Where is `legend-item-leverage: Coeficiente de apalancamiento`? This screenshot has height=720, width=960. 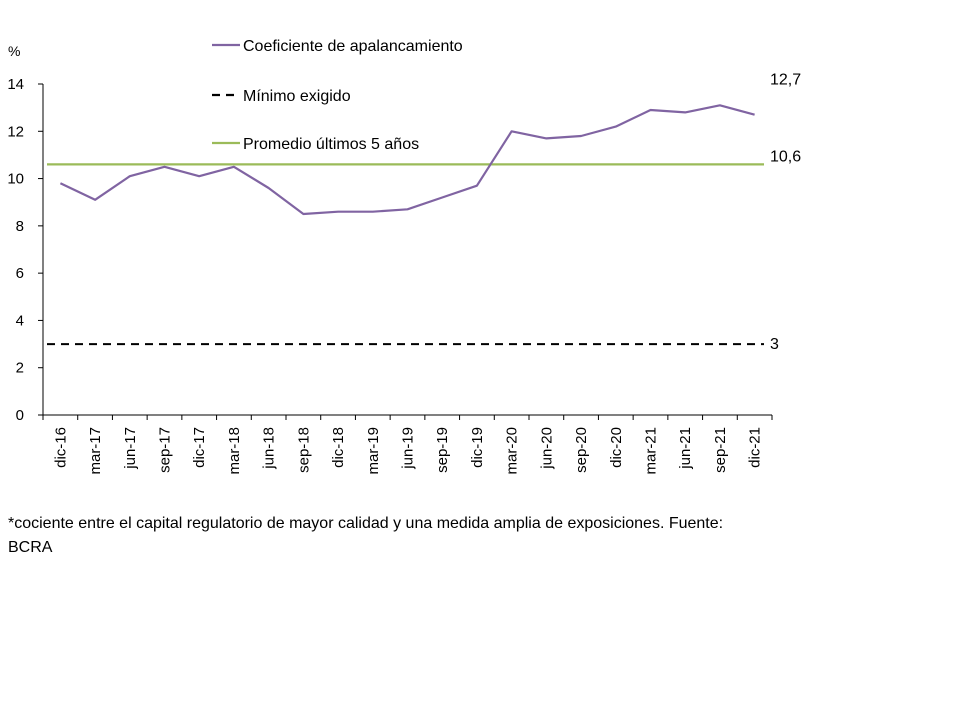
legend-item-leverage: Coeficiente de apalancamiento is located at coordinates (337, 46).